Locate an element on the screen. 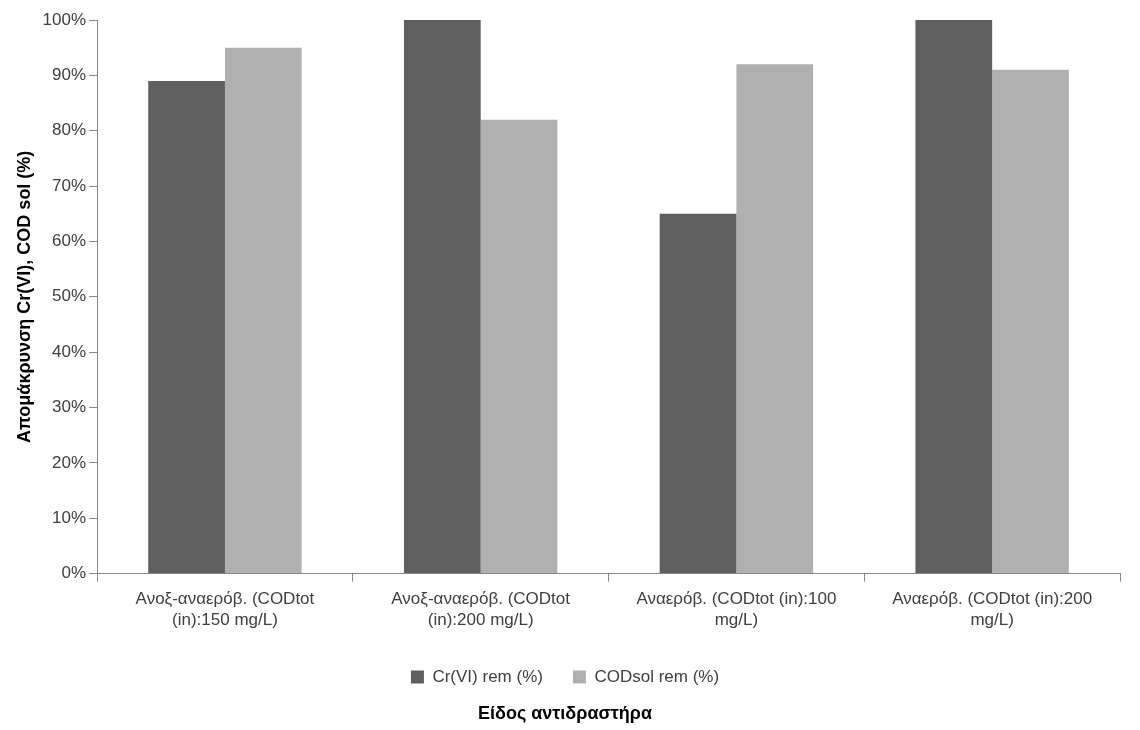 This screenshot has height=730, width=1140. x-tick-label: Αναερόβ. (CODtot (in):100 mg/L) is located at coordinates (736, 609).